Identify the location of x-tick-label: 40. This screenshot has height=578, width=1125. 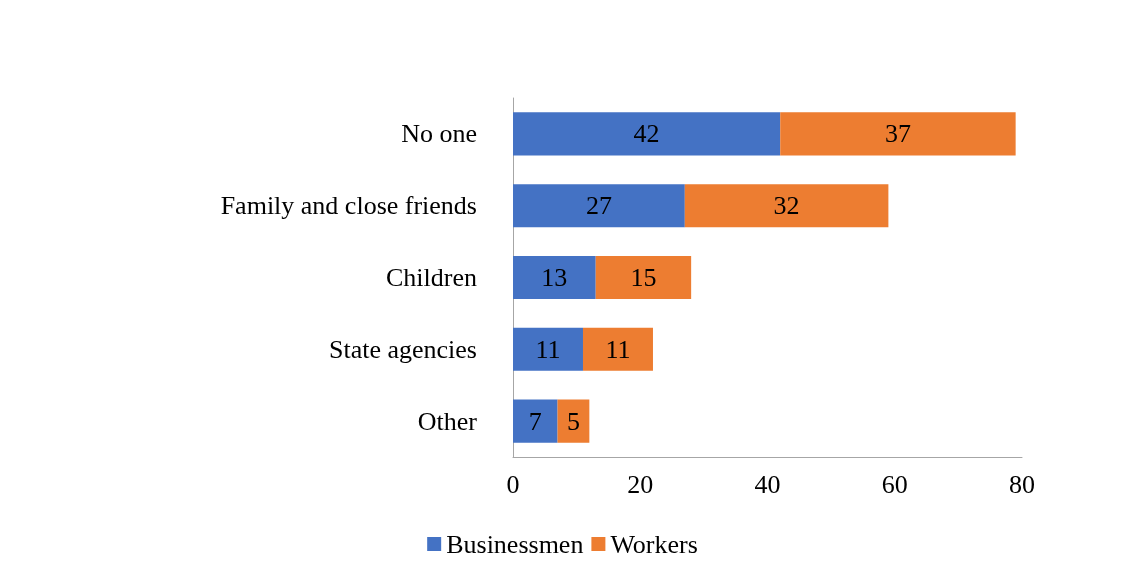
(767, 484).